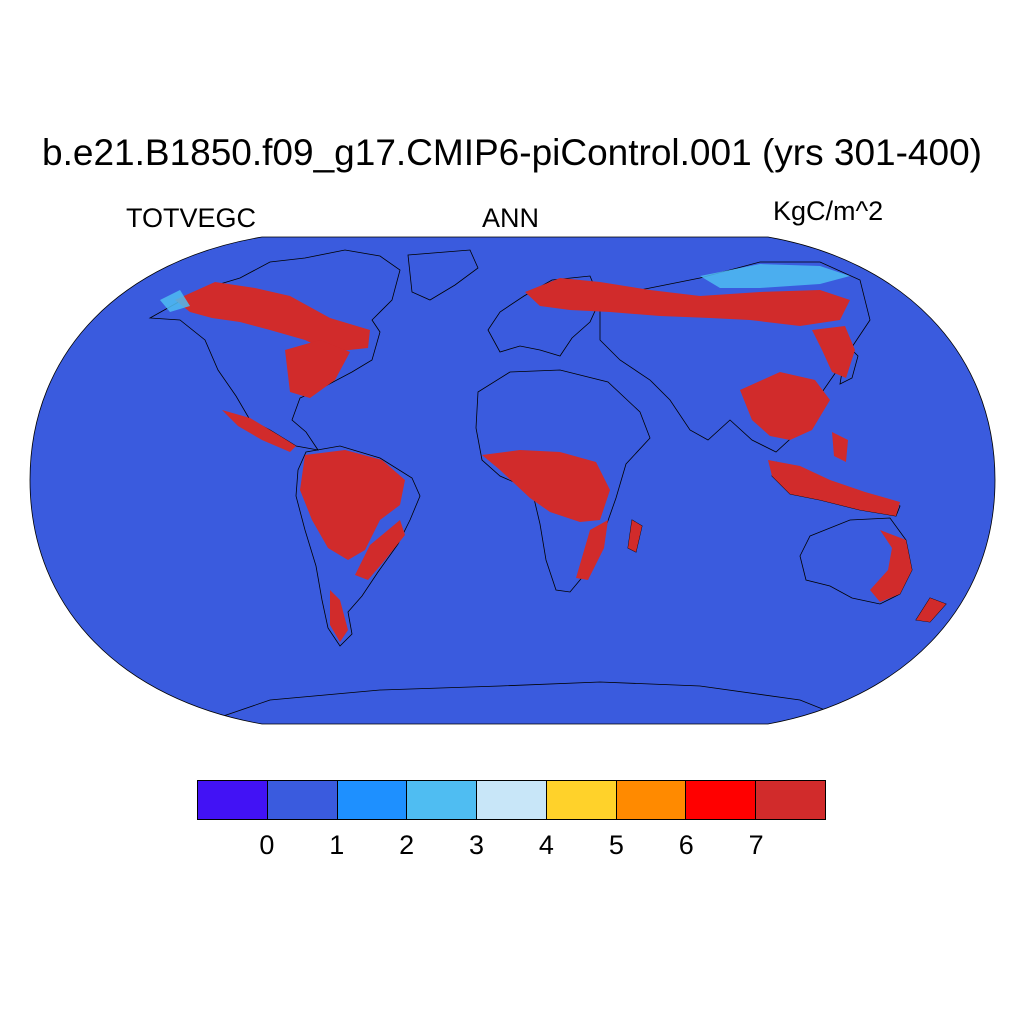 Image resolution: width=1024 pixels, height=1024 pixels. Describe the element at coordinates (477, 845) in the screenshot. I see `colorbar-tick-label: 3` at that location.